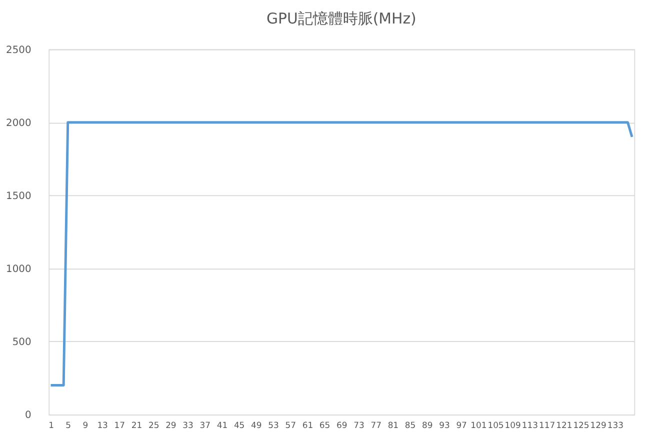 This screenshot has height=447, width=654. What do you see at coordinates (598, 425) in the screenshot?
I see `x-tick-label: 129` at bounding box center [598, 425].